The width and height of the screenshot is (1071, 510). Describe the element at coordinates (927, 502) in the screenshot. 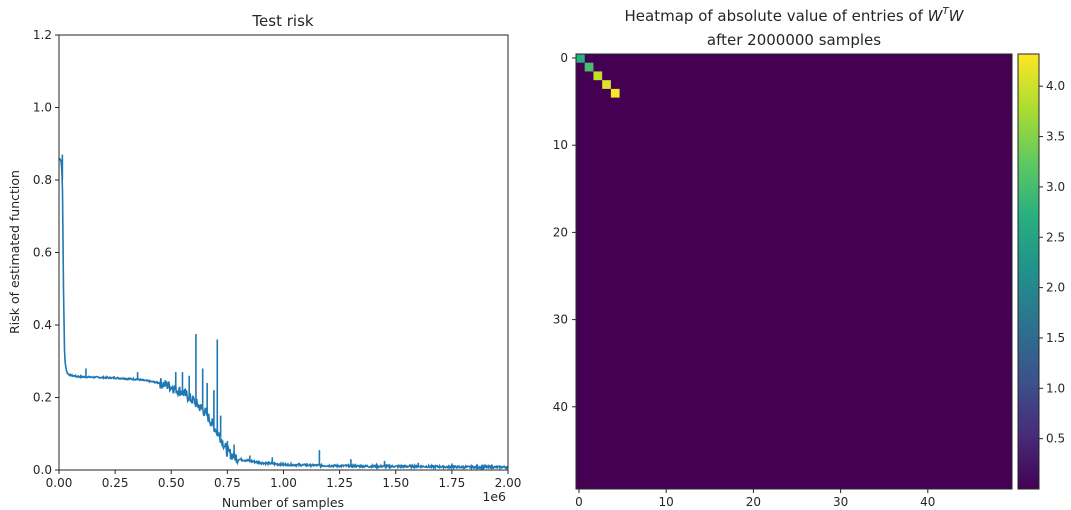

I see `heatmap-x-tick-label: 40` at that location.